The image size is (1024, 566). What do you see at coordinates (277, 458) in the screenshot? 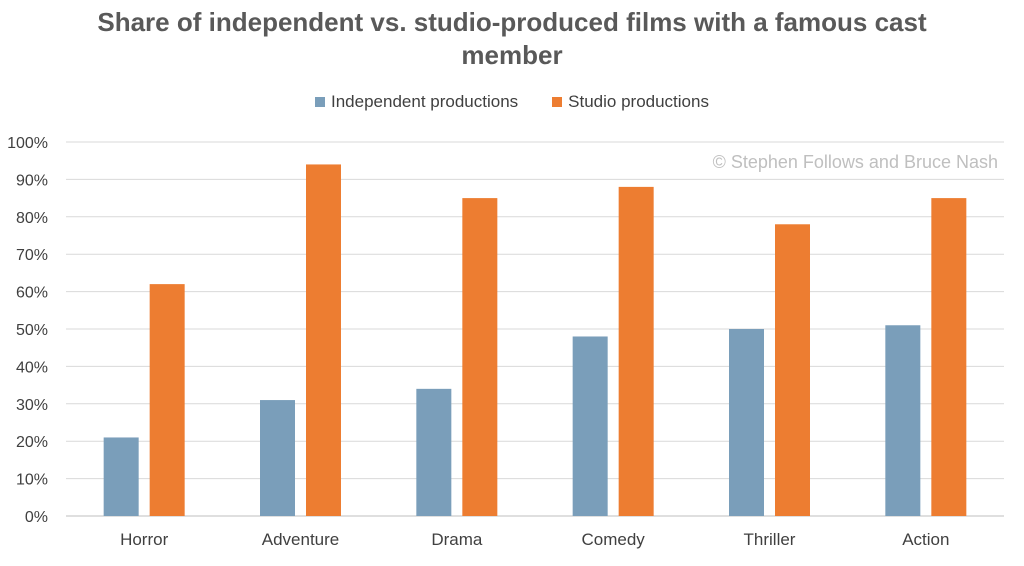
I see `bar-independent-adventure` at bounding box center [277, 458].